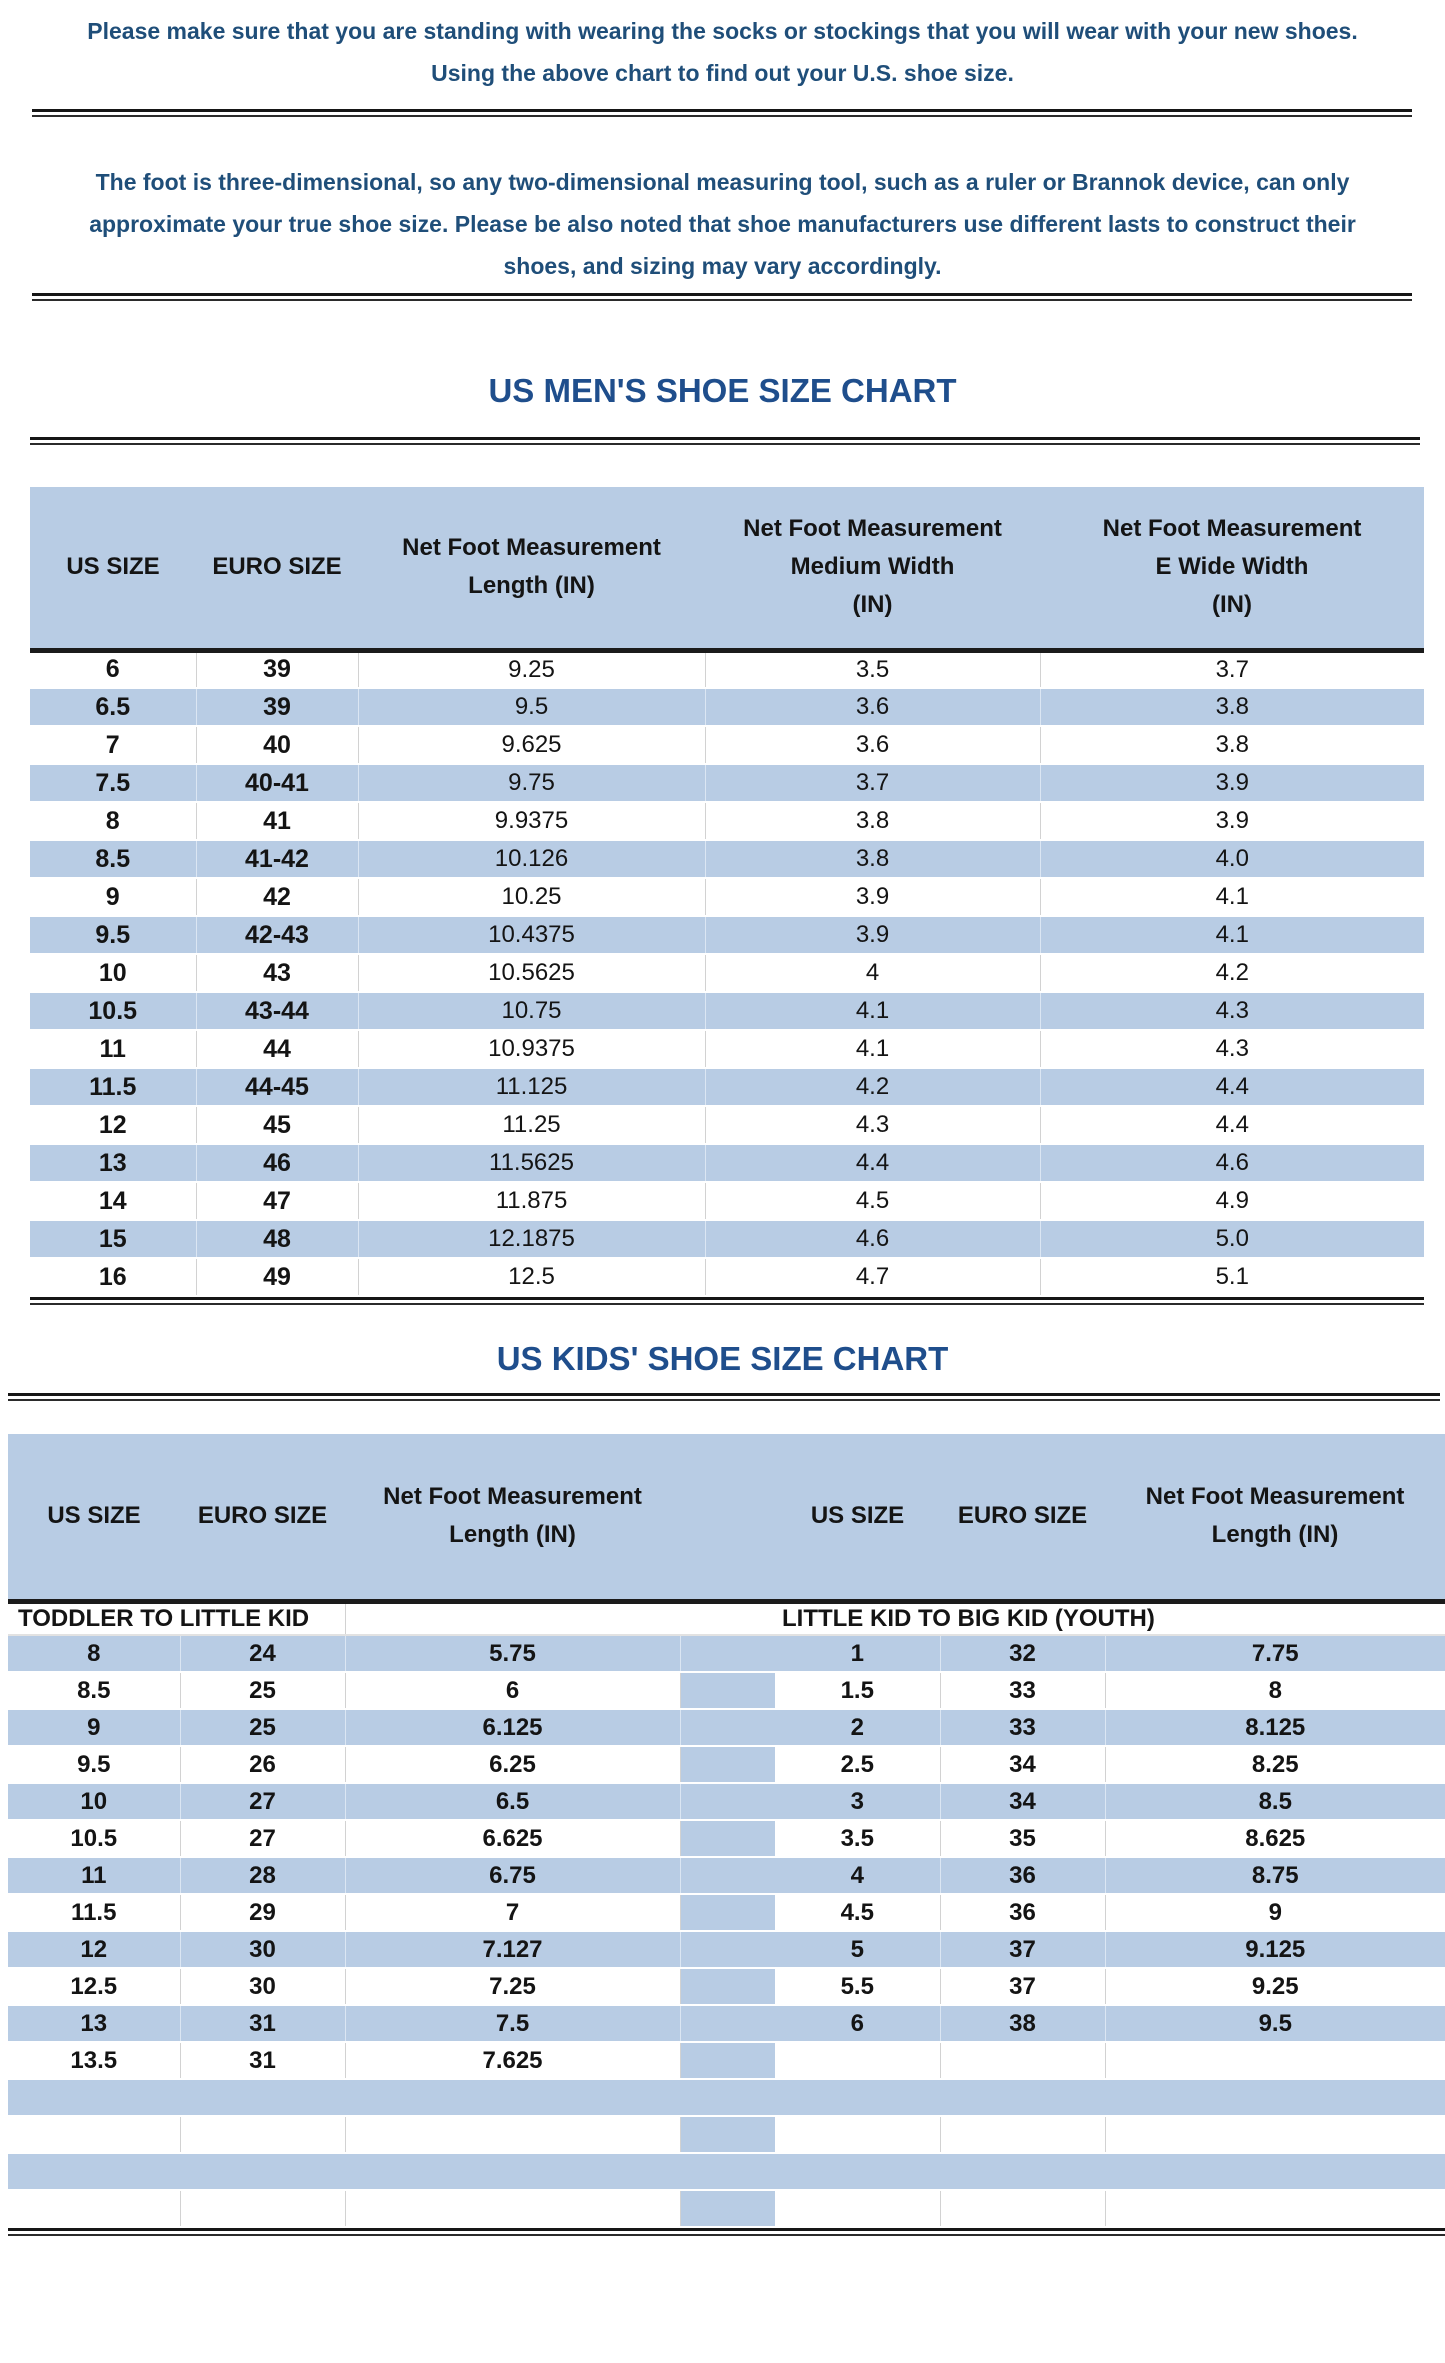  I want to click on cell: 7.75, so click(1275, 1653).